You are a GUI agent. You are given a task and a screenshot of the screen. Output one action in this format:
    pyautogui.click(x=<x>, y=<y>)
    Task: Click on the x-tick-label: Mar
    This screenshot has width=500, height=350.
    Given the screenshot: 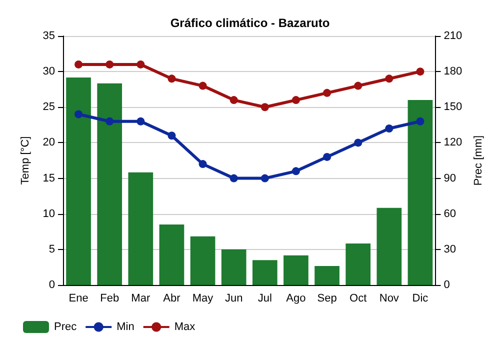 What is the action you would take?
    pyautogui.click(x=140, y=298)
    